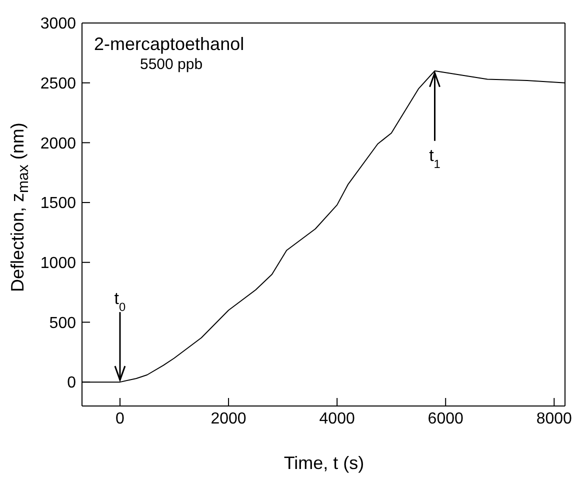  I want to click on y-tick-label: 0, so click(71, 383).